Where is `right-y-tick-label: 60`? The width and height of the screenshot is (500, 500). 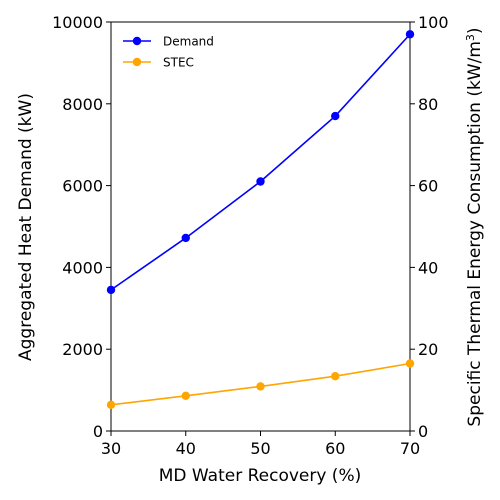 right-y-tick-label: 60 is located at coordinates (428, 186).